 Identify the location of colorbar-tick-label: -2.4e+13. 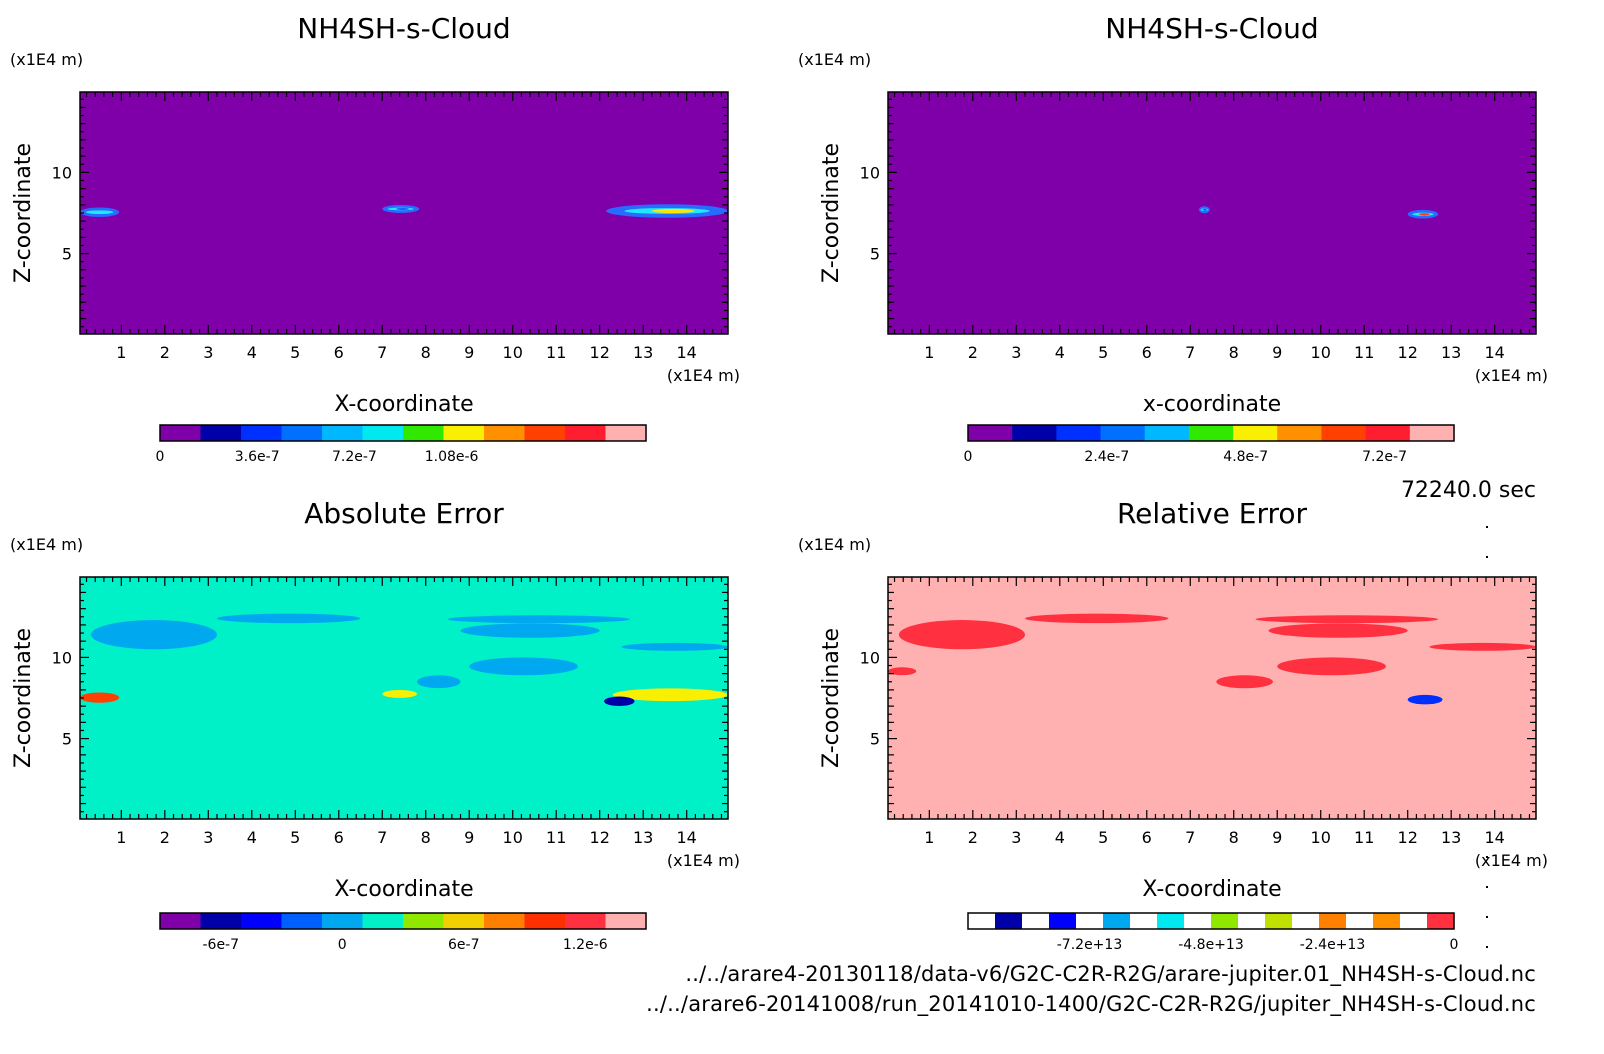
(1332, 945).